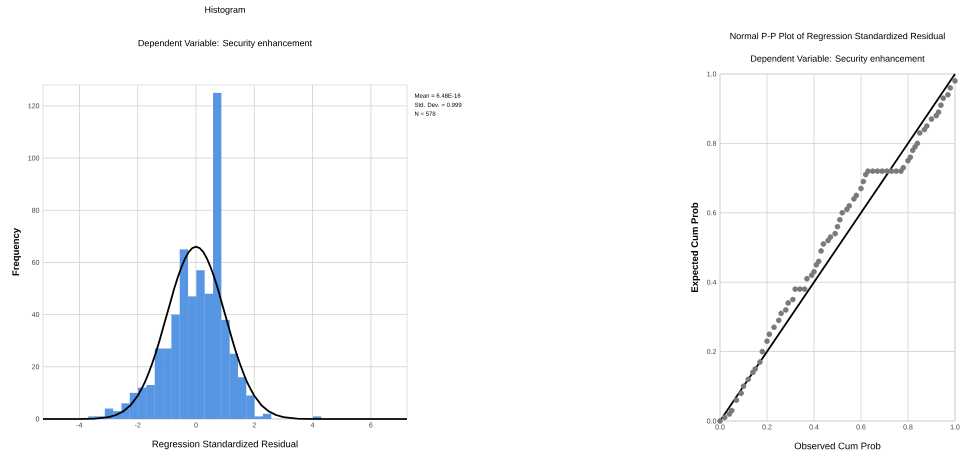 The image size is (967, 470). What do you see at coordinates (837, 446) in the screenshot?
I see `x-axis-title: Observed Cum Prob` at bounding box center [837, 446].